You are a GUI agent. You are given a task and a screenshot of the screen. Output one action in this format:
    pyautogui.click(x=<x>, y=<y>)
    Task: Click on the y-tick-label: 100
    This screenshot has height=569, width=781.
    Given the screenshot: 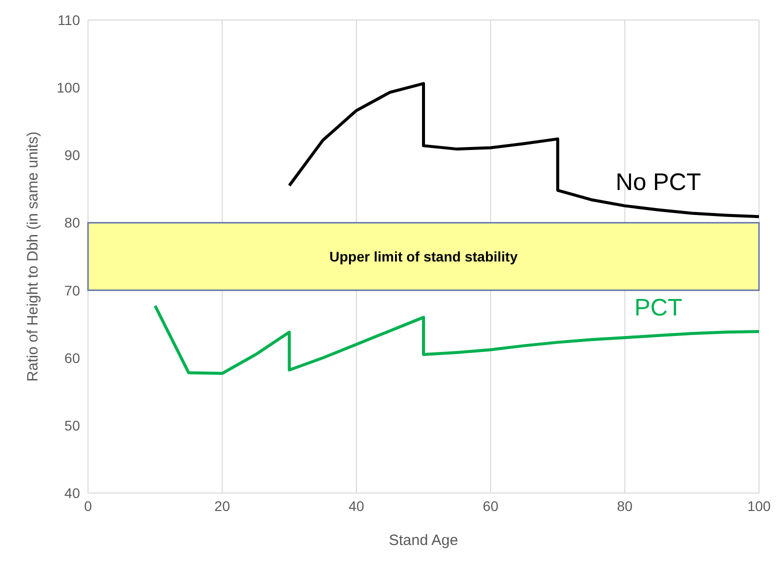 What is the action you would take?
    pyautogui.click(x=68, y=88)
    